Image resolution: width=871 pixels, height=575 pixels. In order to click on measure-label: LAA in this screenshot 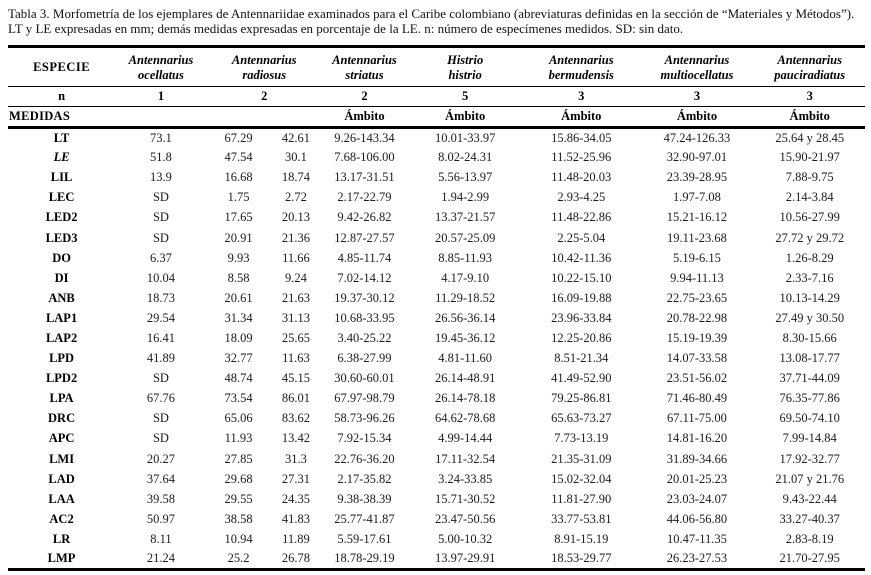, I will do `click(61, 498)`.